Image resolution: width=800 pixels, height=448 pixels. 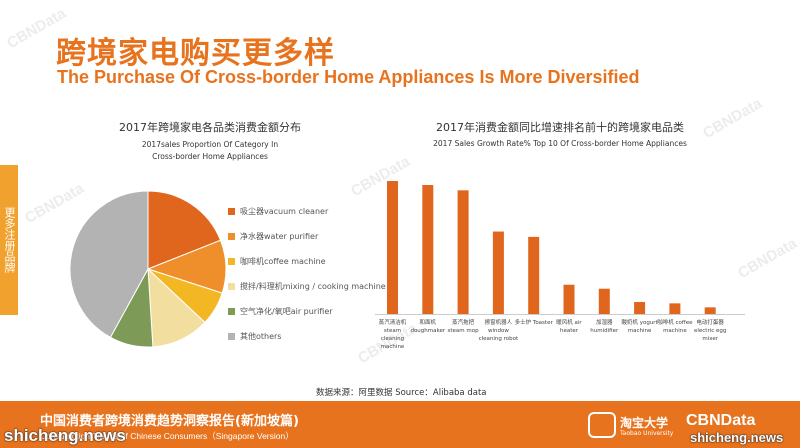 I want to click on cbndata-logo: CBNData, so click(x=721, y=420).